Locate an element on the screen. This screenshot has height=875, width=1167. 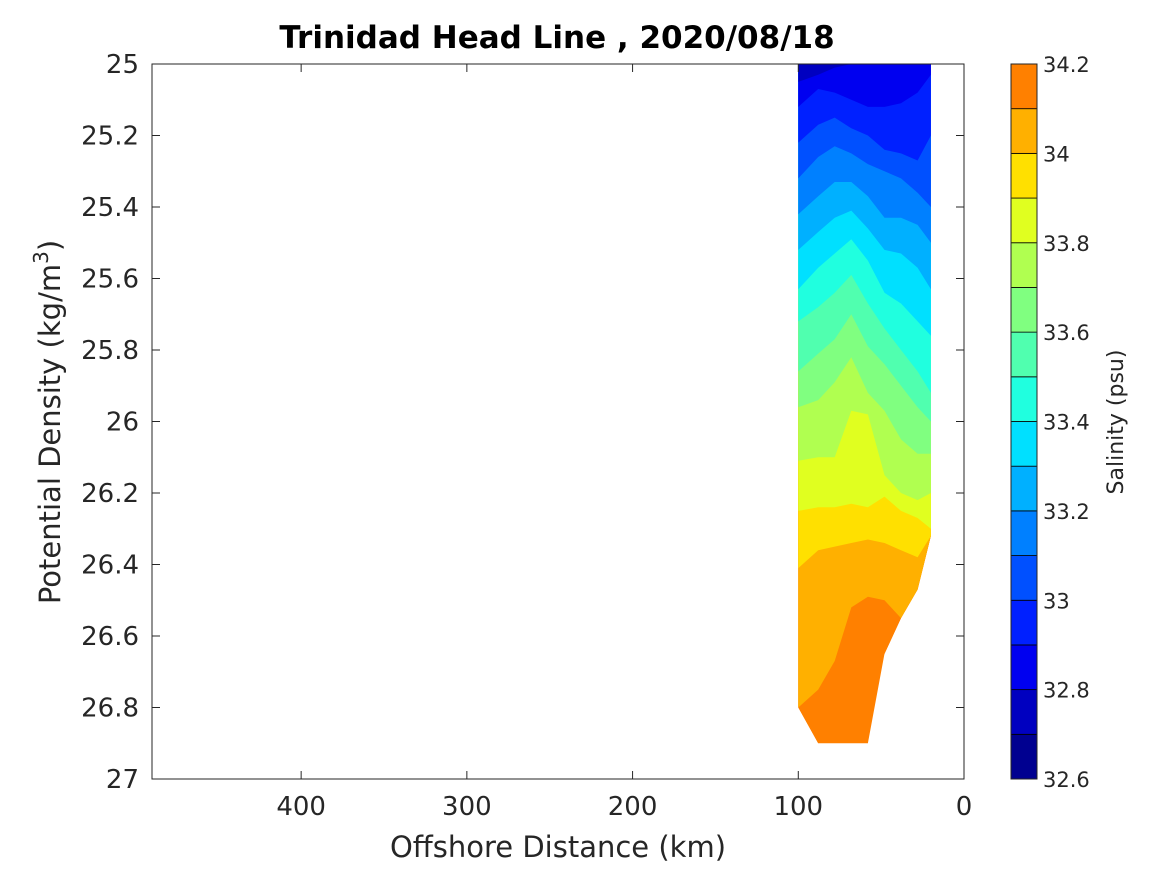
chart-title: Trinidad Head Line , 2020/08/18 is located at coordinates (556, 38).